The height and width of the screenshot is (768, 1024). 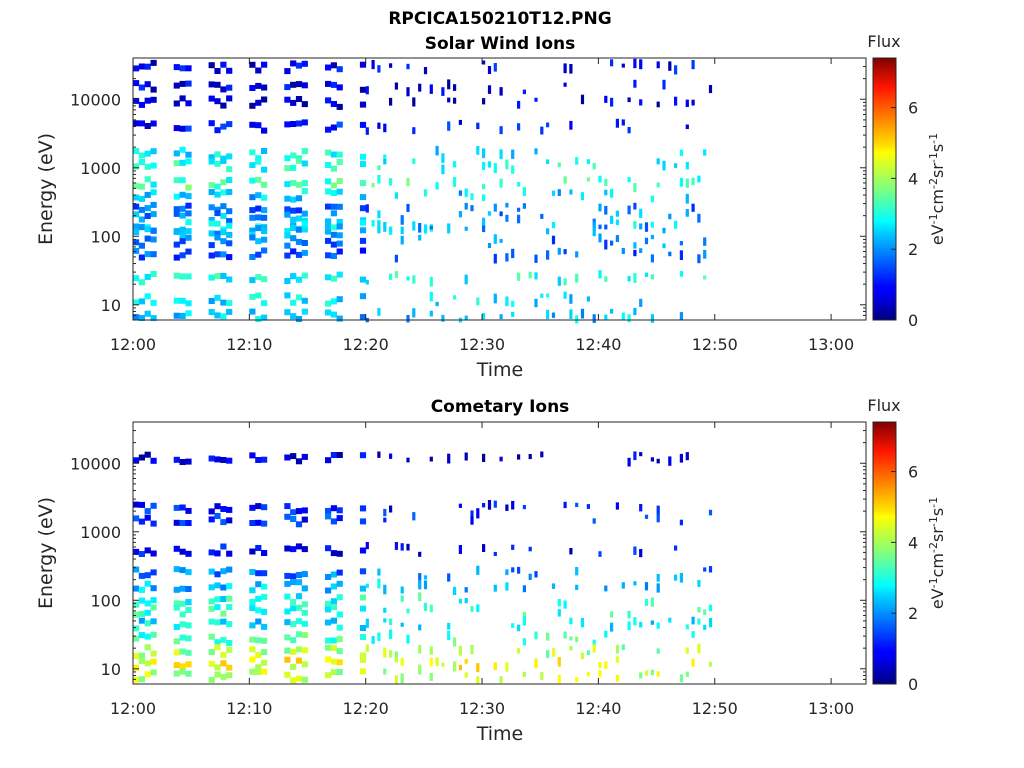 What do you see at coordinates (95, 99) in the screenshot?
I see `y-tick-label: 10000` at bounding box center [95, 99].